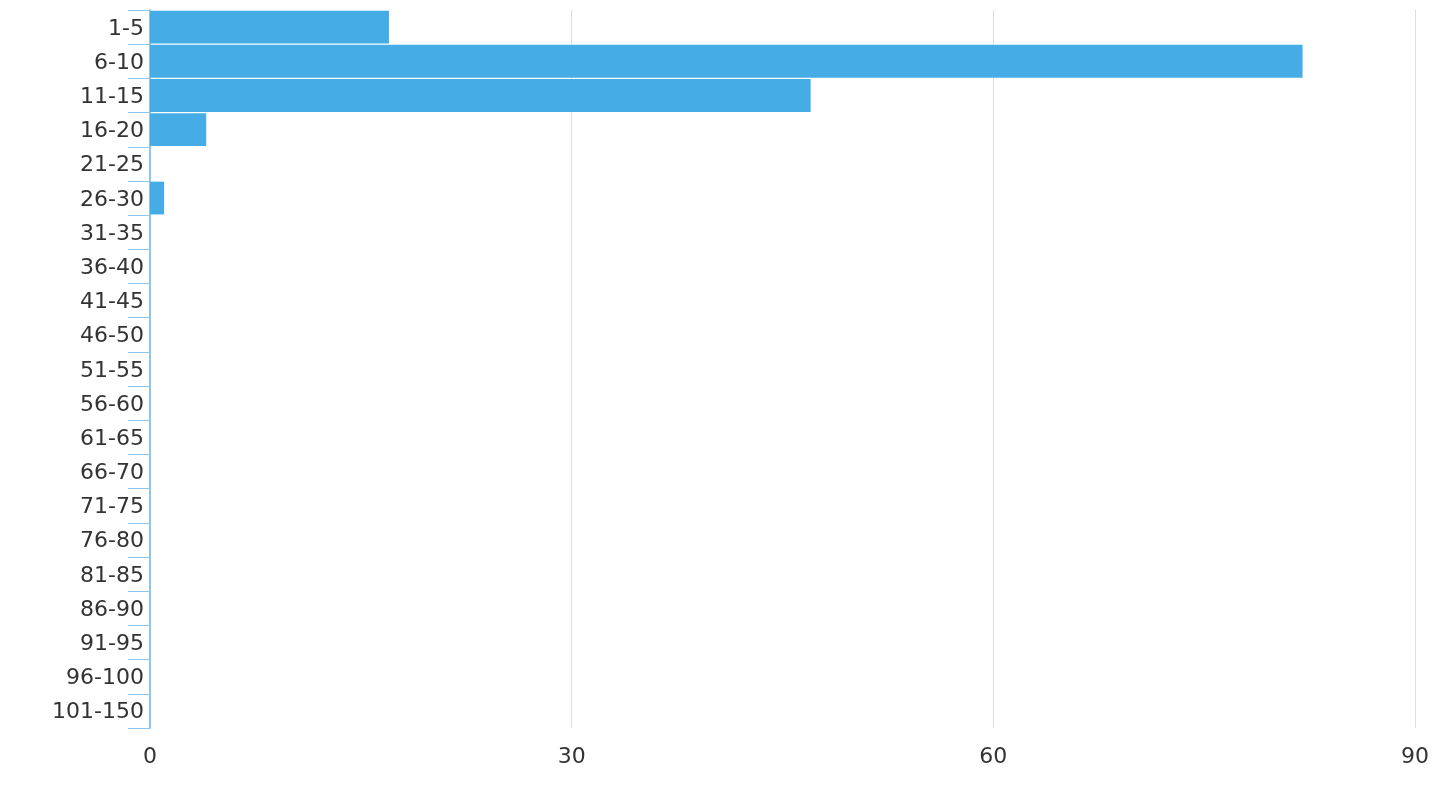  What do you see at coordinates (112, 608) in the screenshot?
I see `y-tick-label: 86-90` at bounding box center [112, 608].